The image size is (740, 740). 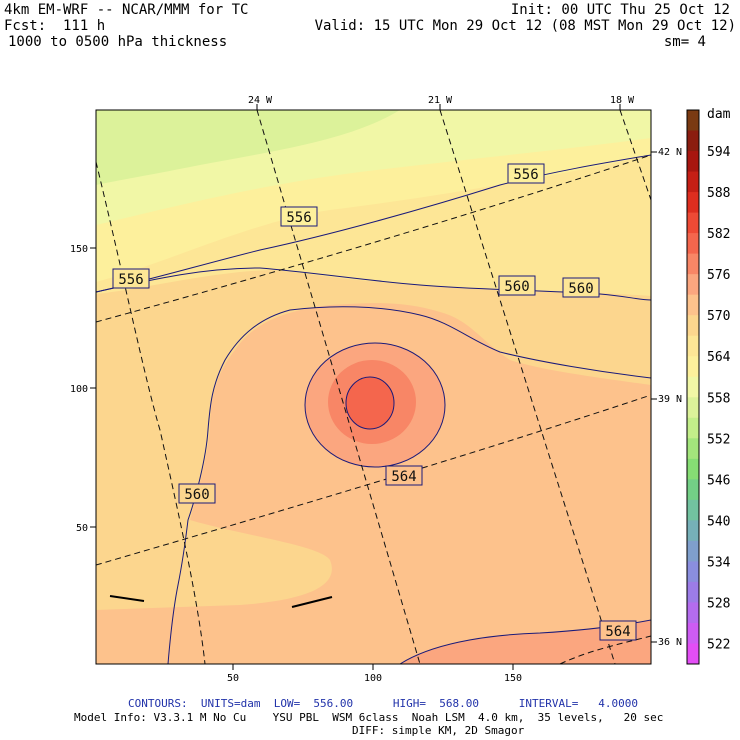 What do you see at coordinates (260, 100) in the screenshot?
I see `lon-label-24w: 24 W` at bounding box center [260, 100].